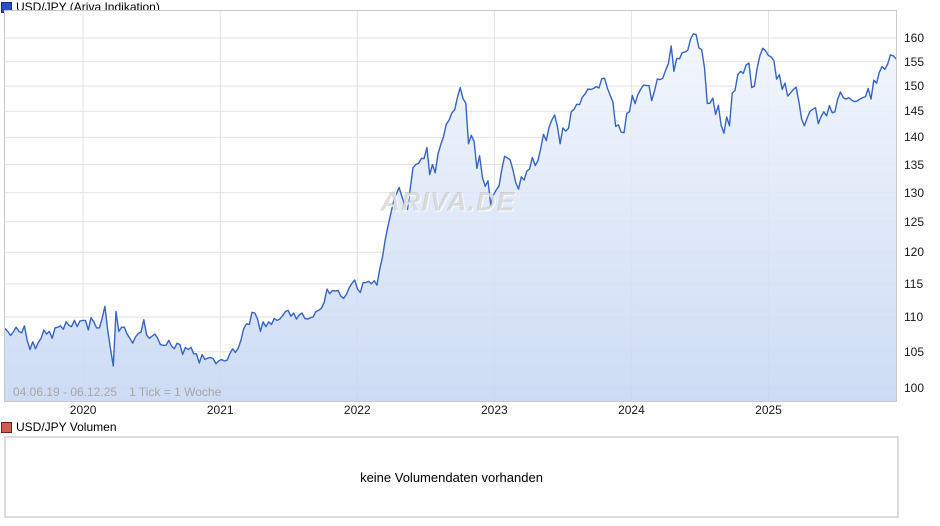  Describe the element at coordinates (494, 410) in the screenshot. I see `x-axis-label: 2023` at that location.